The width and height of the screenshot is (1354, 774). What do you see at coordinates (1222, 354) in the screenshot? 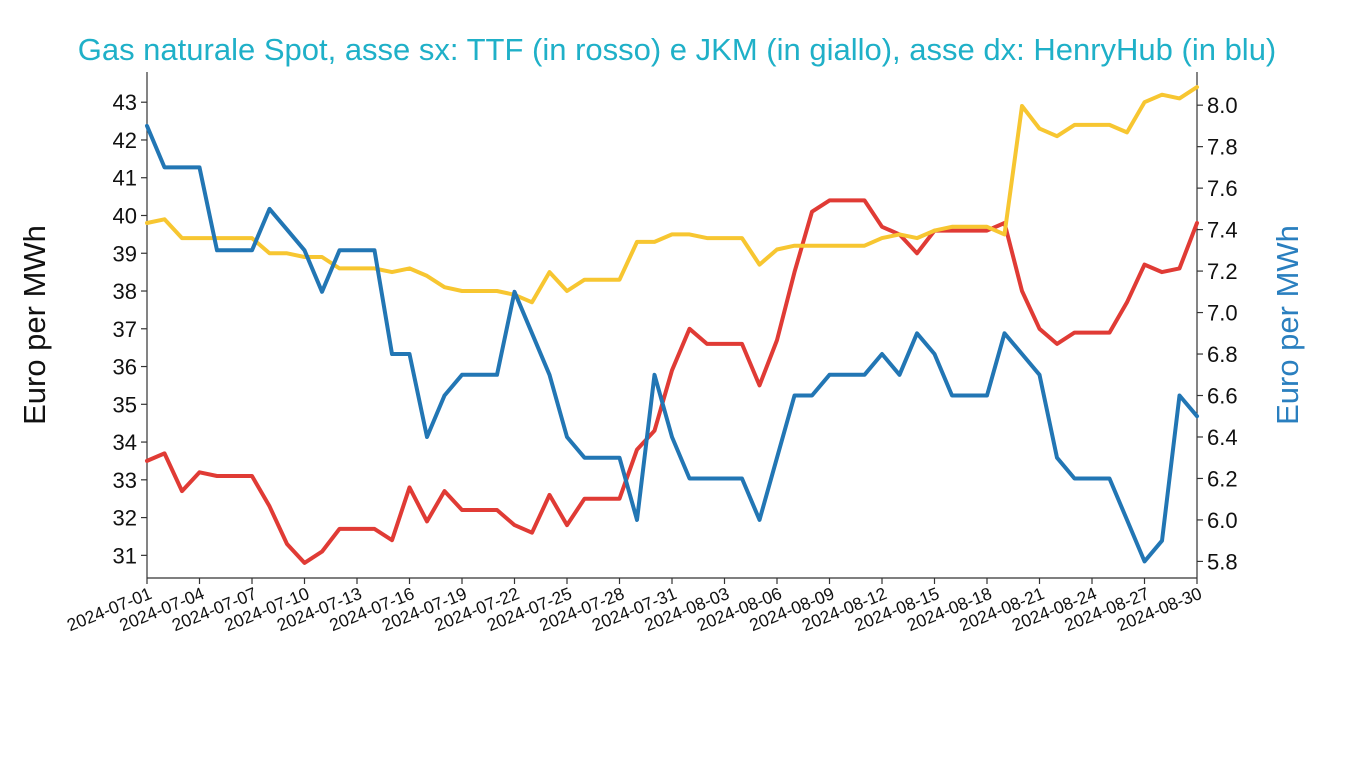
I see `right-tick-label: 6.8` at bounding box center [1222, 354].